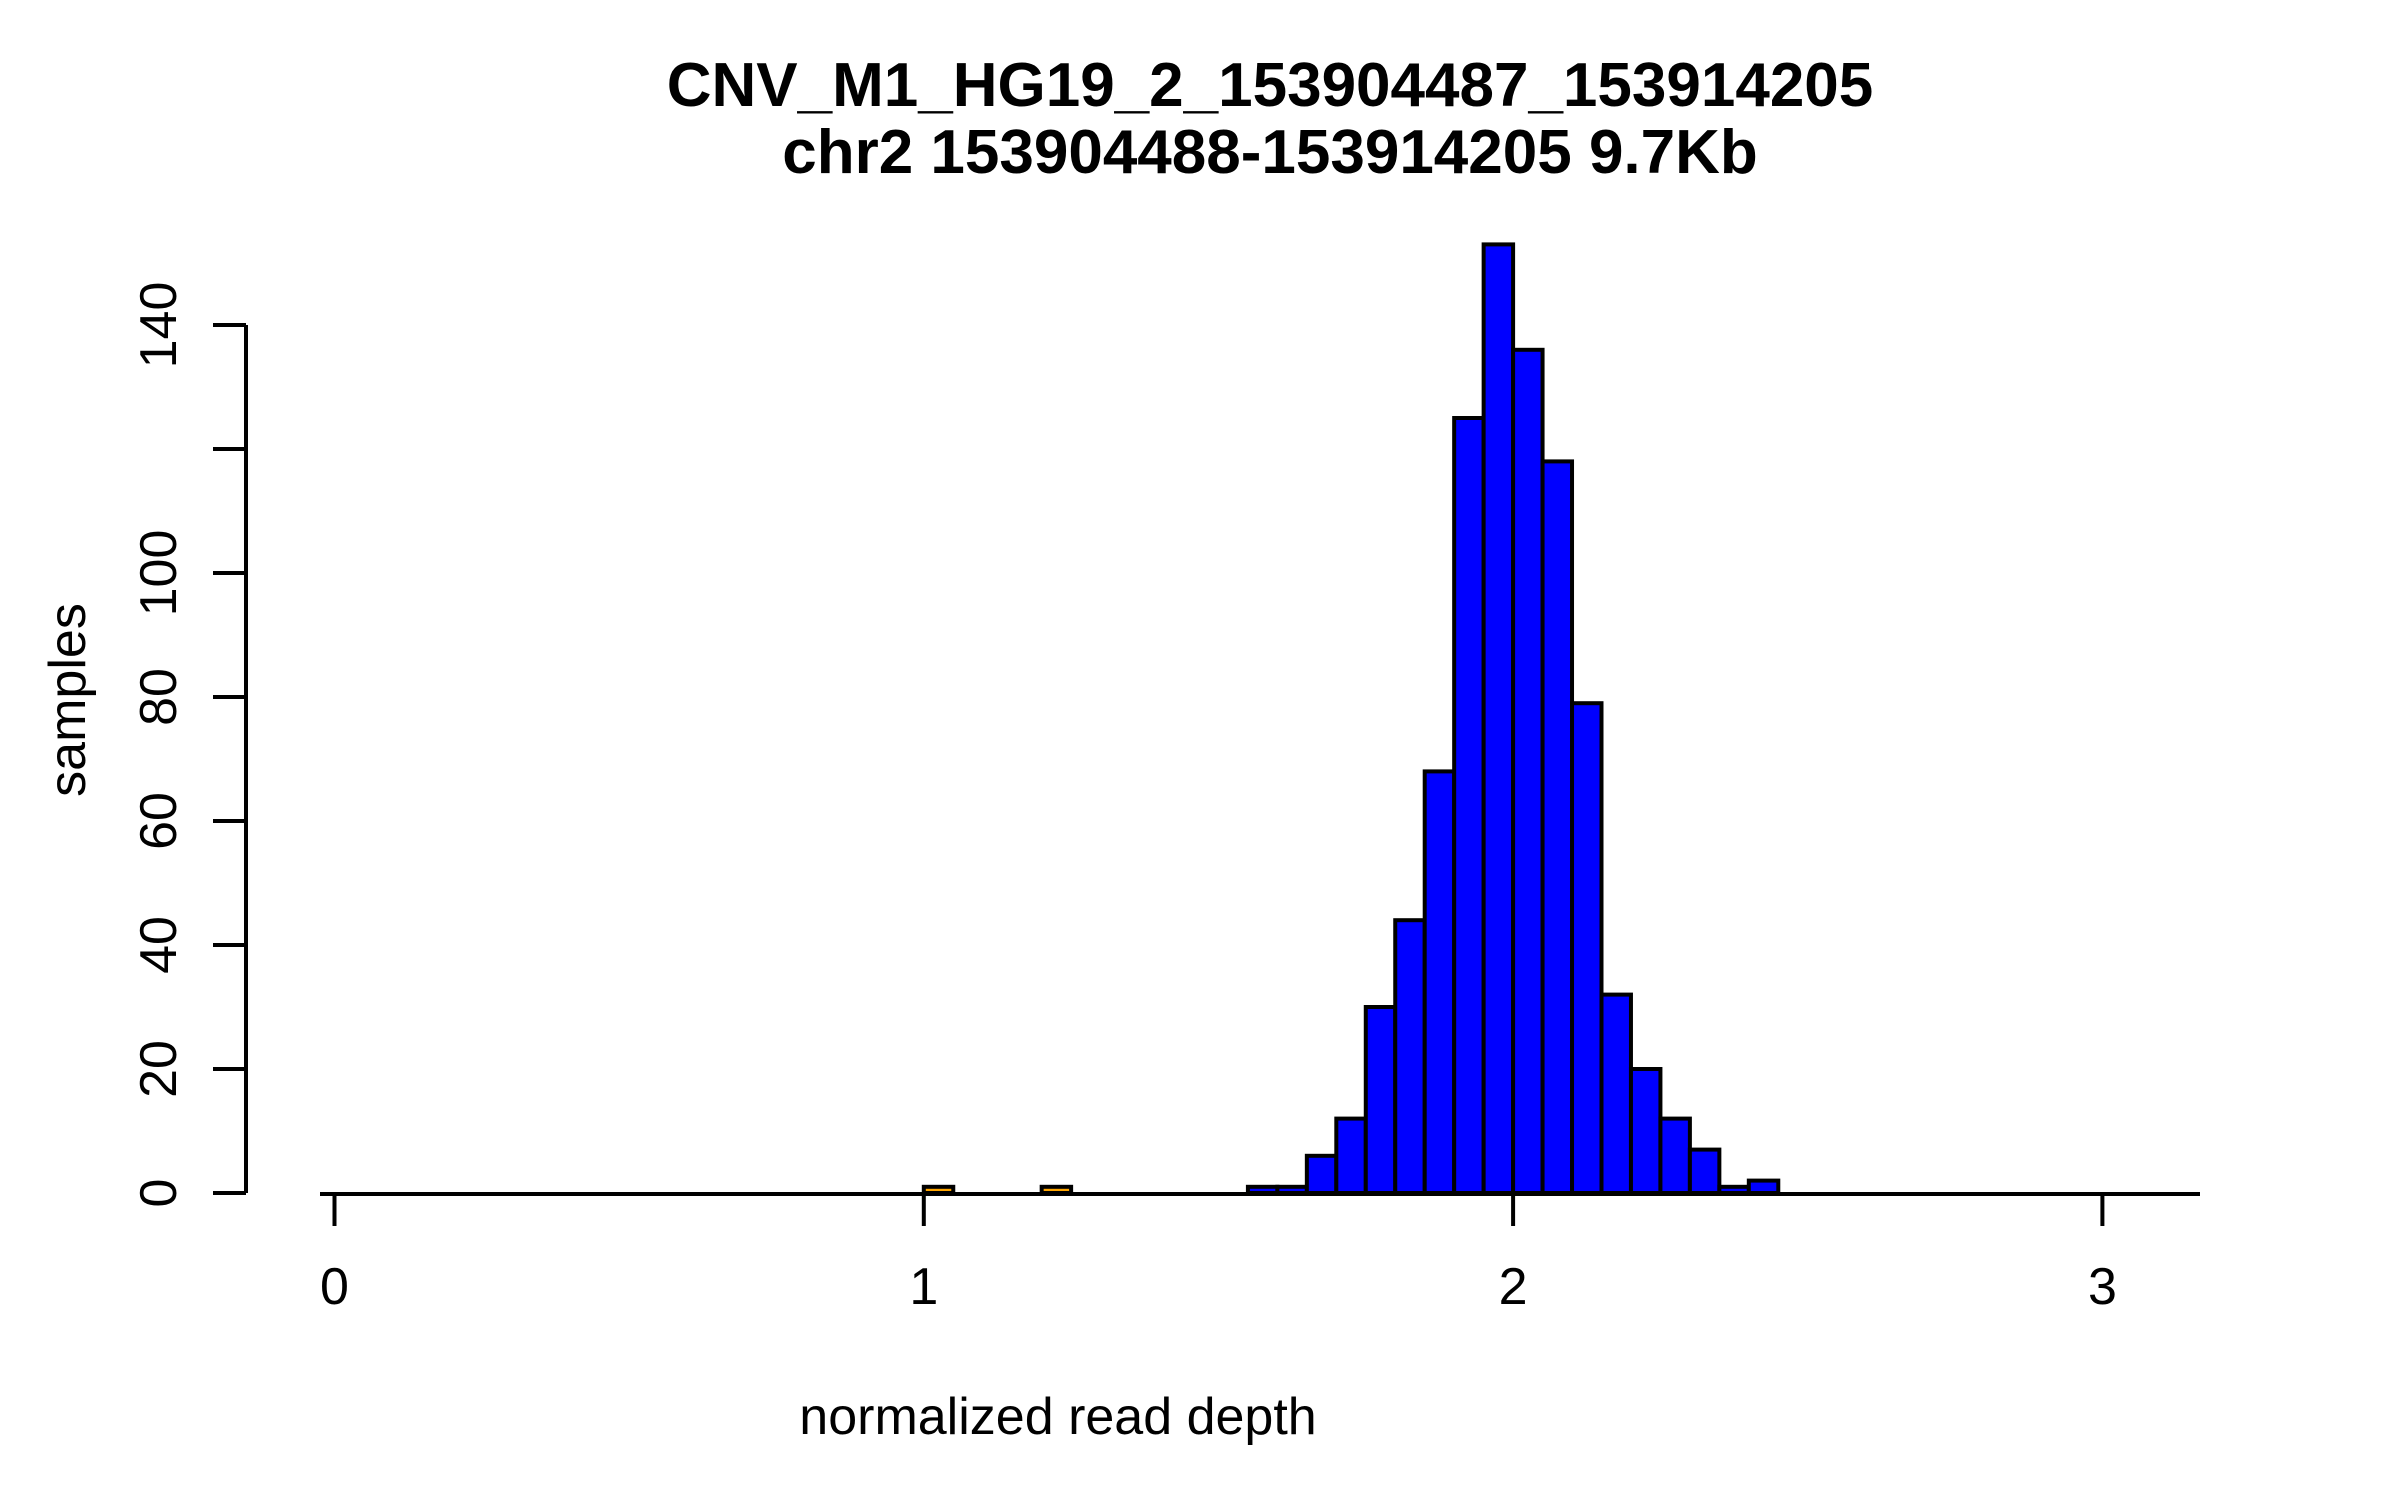  What do you see at coordinates (159, 1069) in the screenshot?
I see `y-tick-label: 20` at bounding box center [159, 1069].